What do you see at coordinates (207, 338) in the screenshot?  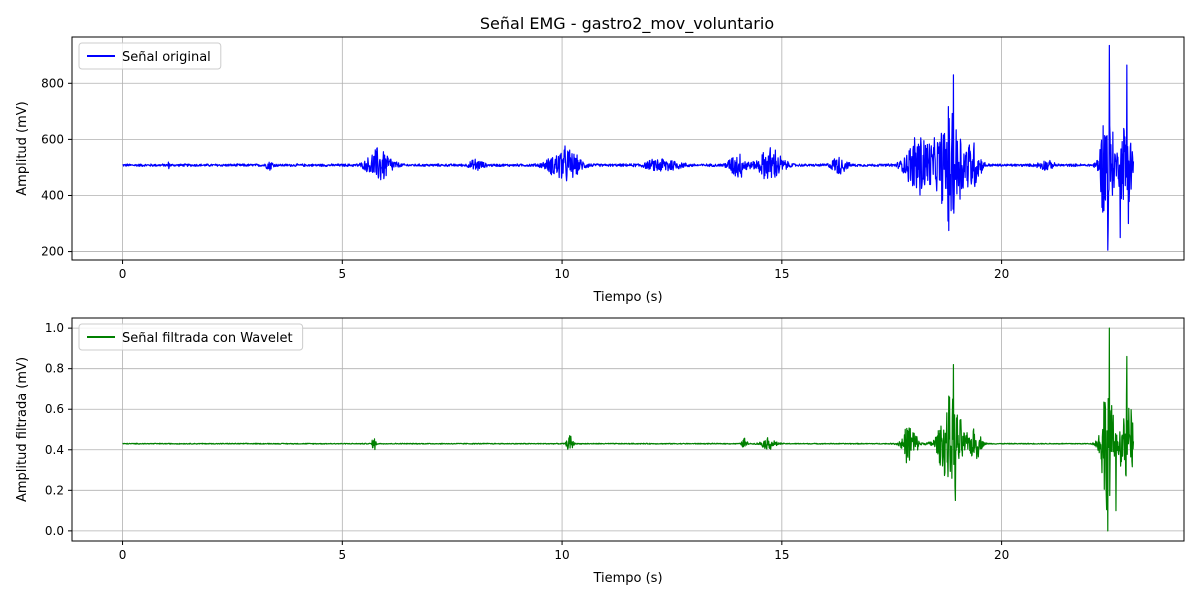 I see `legend-label: Señal filtrada con Wavelet` at bounding box center [207, 338].